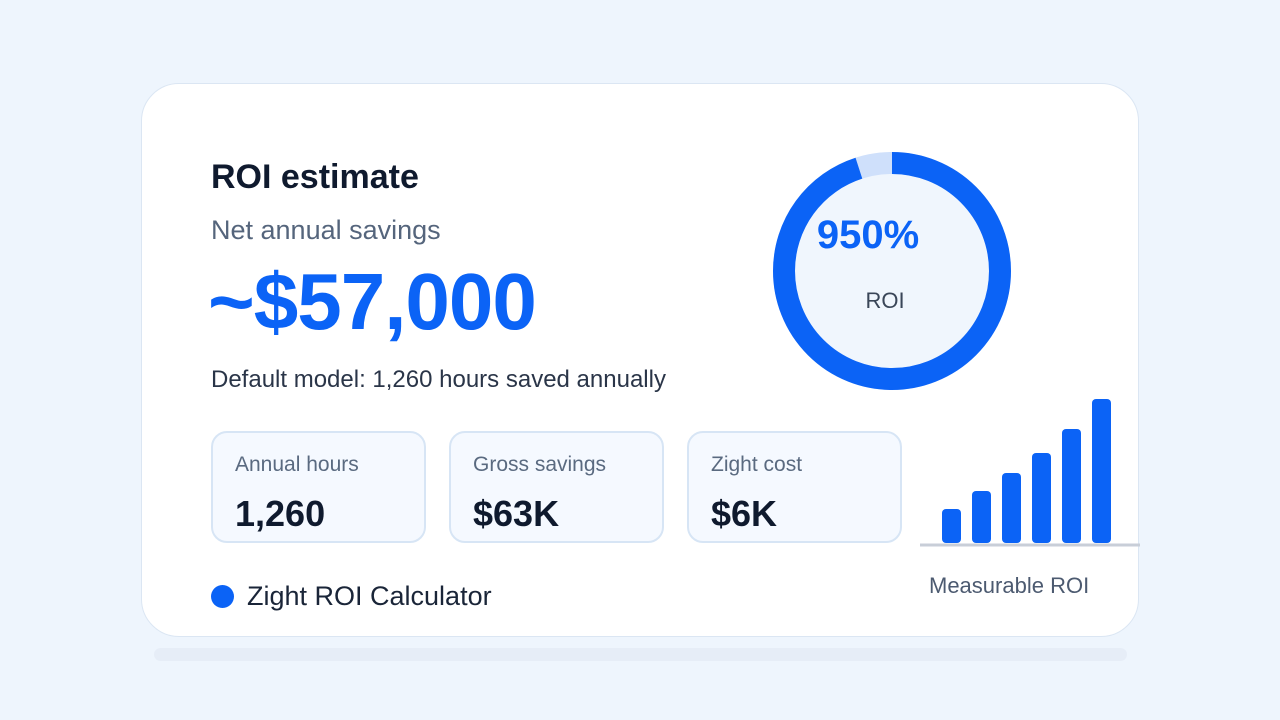 This screenshot has height=720, width=1280. What do you see at coordinates (372, 301) in the screenshot?
I see `net-savings-value: ~$57,000` at bounding box center [372, 301].